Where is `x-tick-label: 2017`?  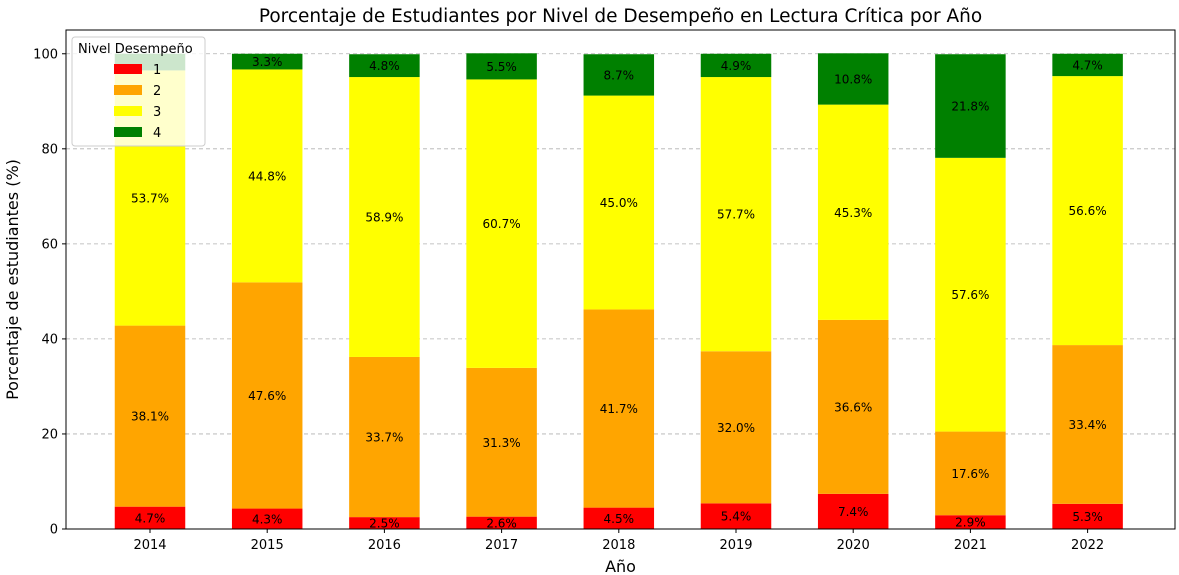
x-tick-label: 2017 is located at coordinates (501, 545).